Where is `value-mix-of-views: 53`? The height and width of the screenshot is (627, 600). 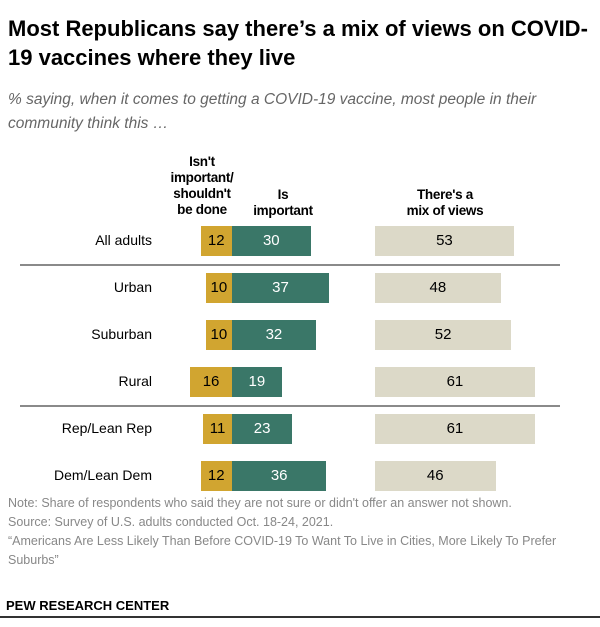
value-mix-of-views: 53 is located at coordinates (444, 240).